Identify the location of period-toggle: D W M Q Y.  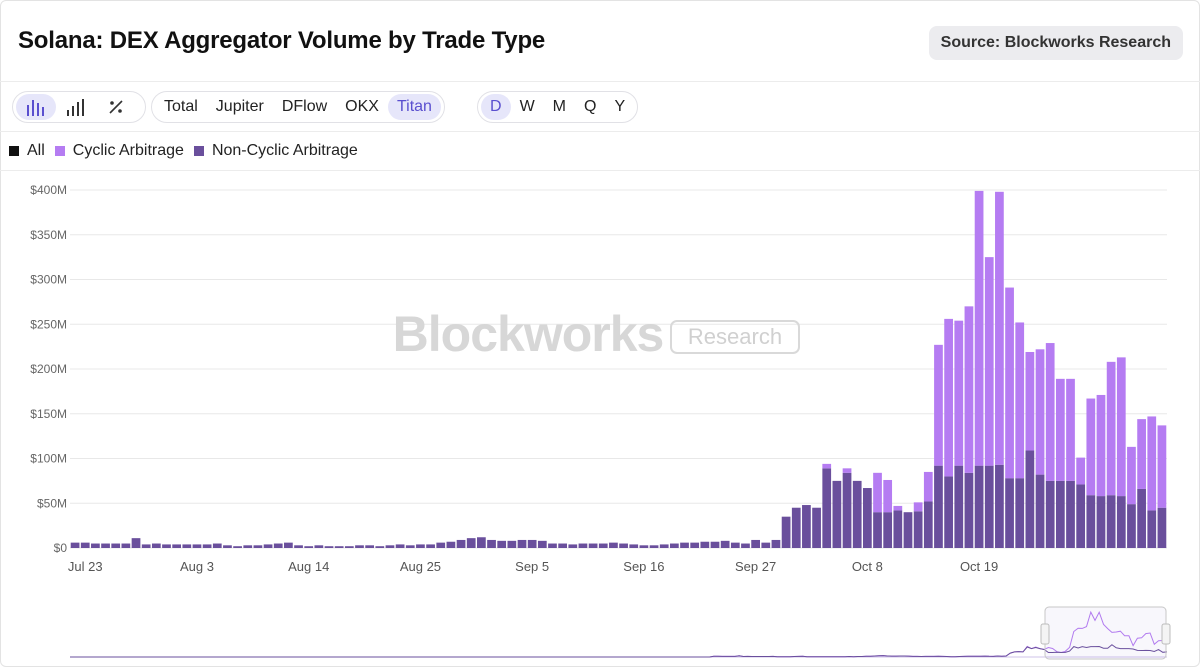
(558, 107).